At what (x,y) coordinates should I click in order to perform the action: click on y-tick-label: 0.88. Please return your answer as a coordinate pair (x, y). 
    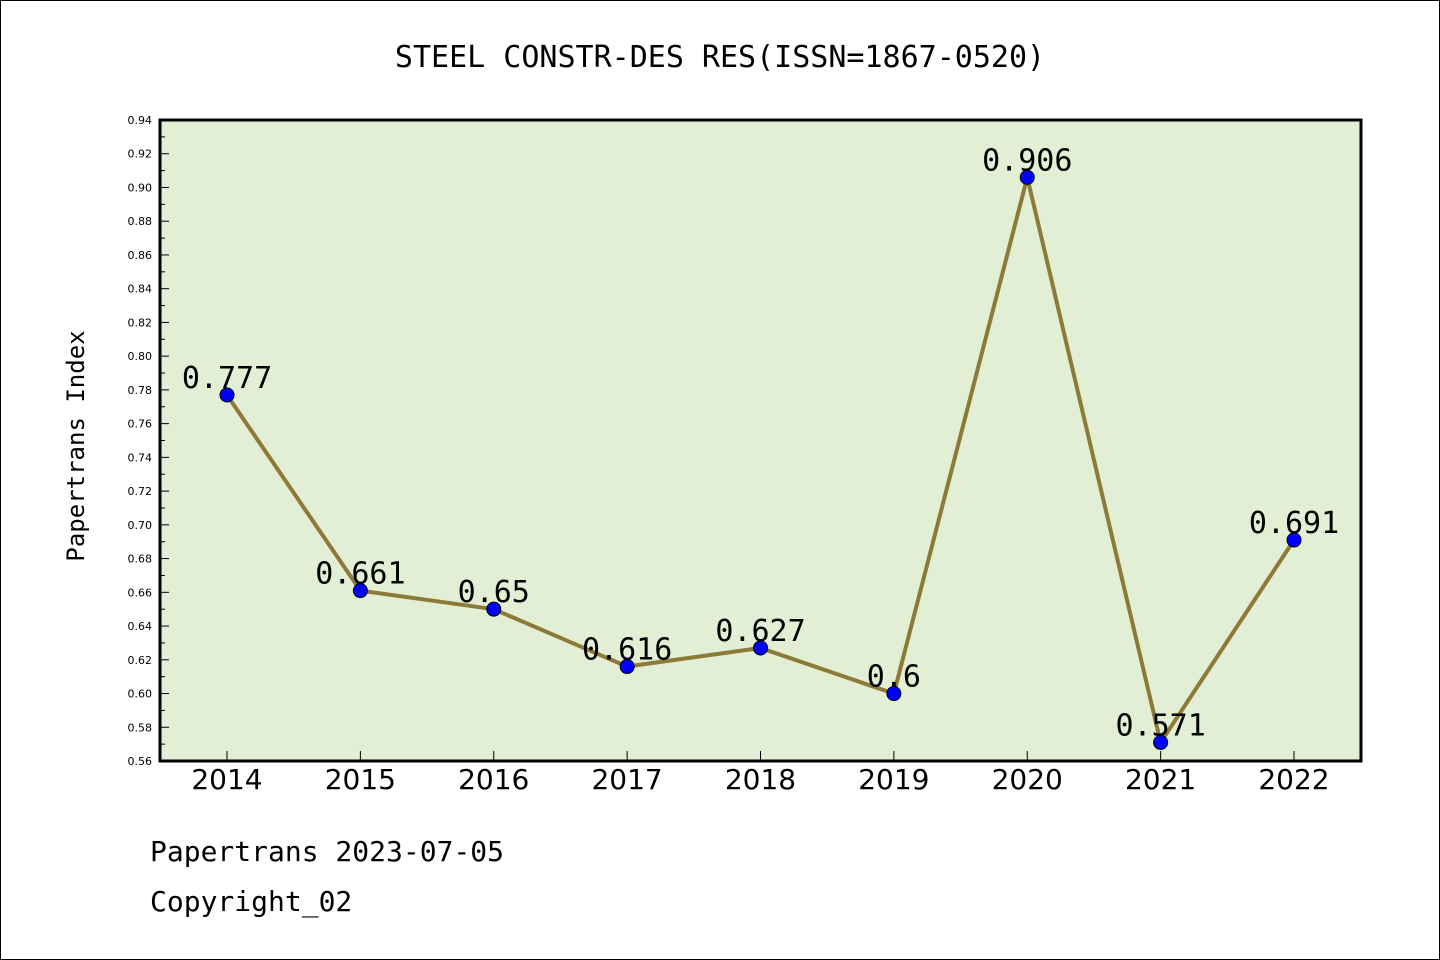
    Looking at the image, I should click on (140, 221).